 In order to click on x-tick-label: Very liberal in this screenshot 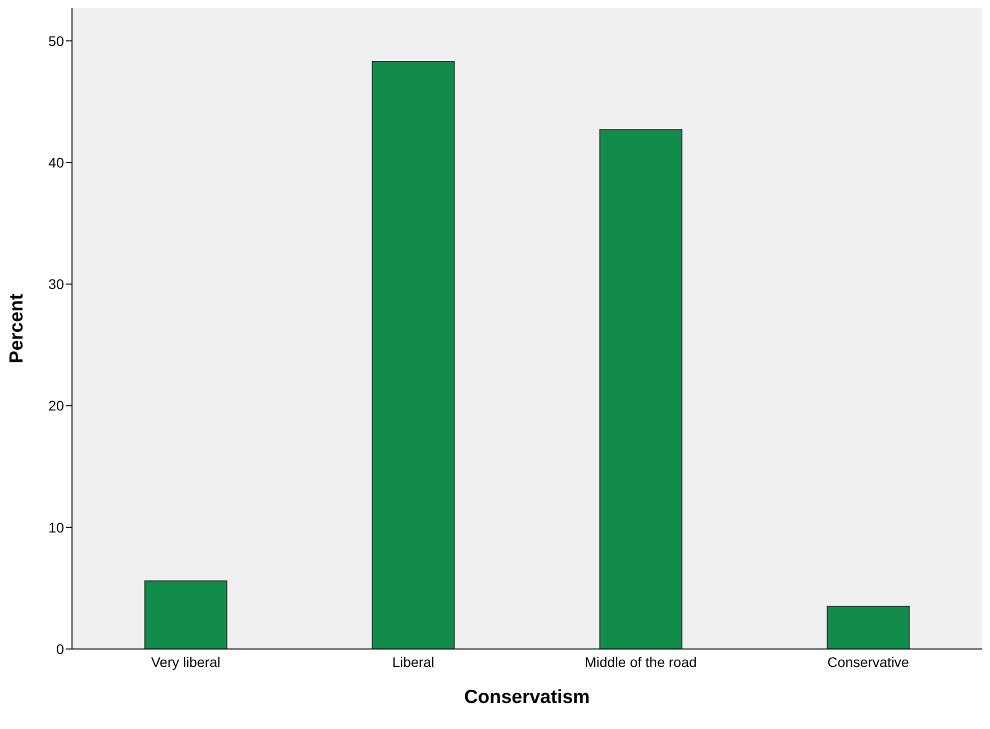, I will do `click(185, 662)`.